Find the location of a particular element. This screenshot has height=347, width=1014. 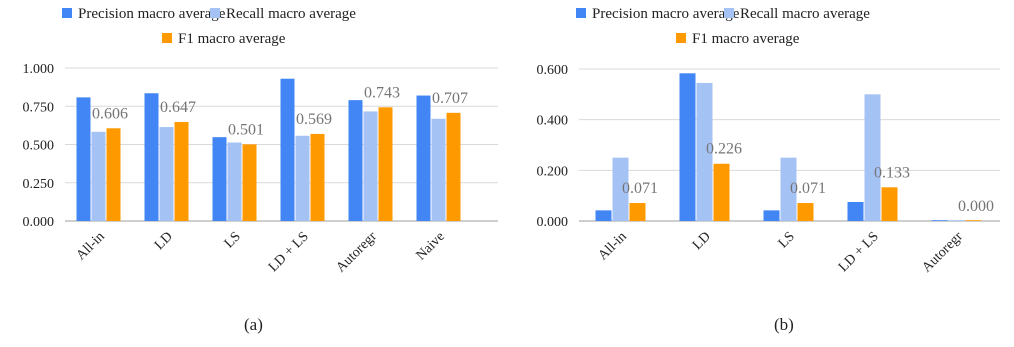

y-tick-label: 0.600 is located at coordinates (553, 70).